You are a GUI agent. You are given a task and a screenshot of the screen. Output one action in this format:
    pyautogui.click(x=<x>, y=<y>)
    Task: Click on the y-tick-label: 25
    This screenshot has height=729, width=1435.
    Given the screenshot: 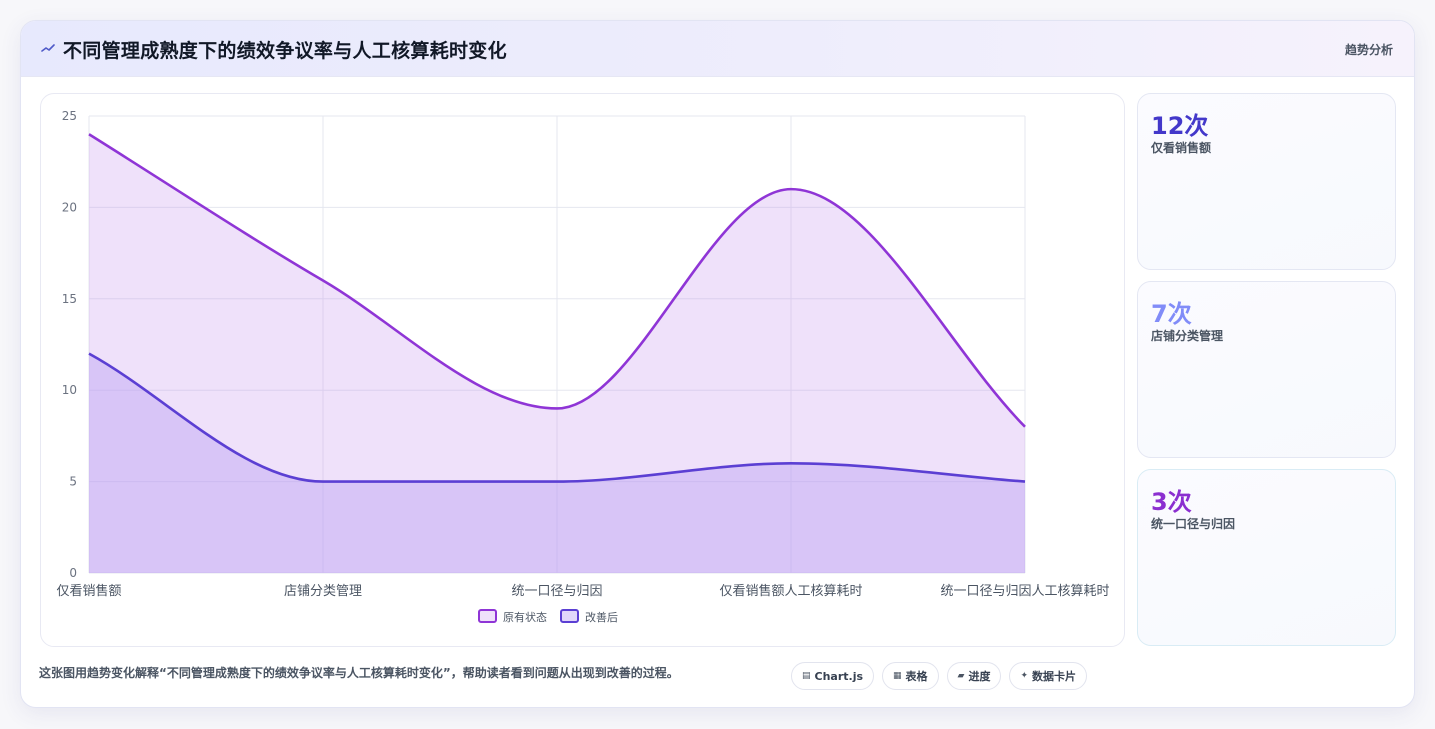 What is the action you would take?
    pyautogui.click(x=69, y=116)
    